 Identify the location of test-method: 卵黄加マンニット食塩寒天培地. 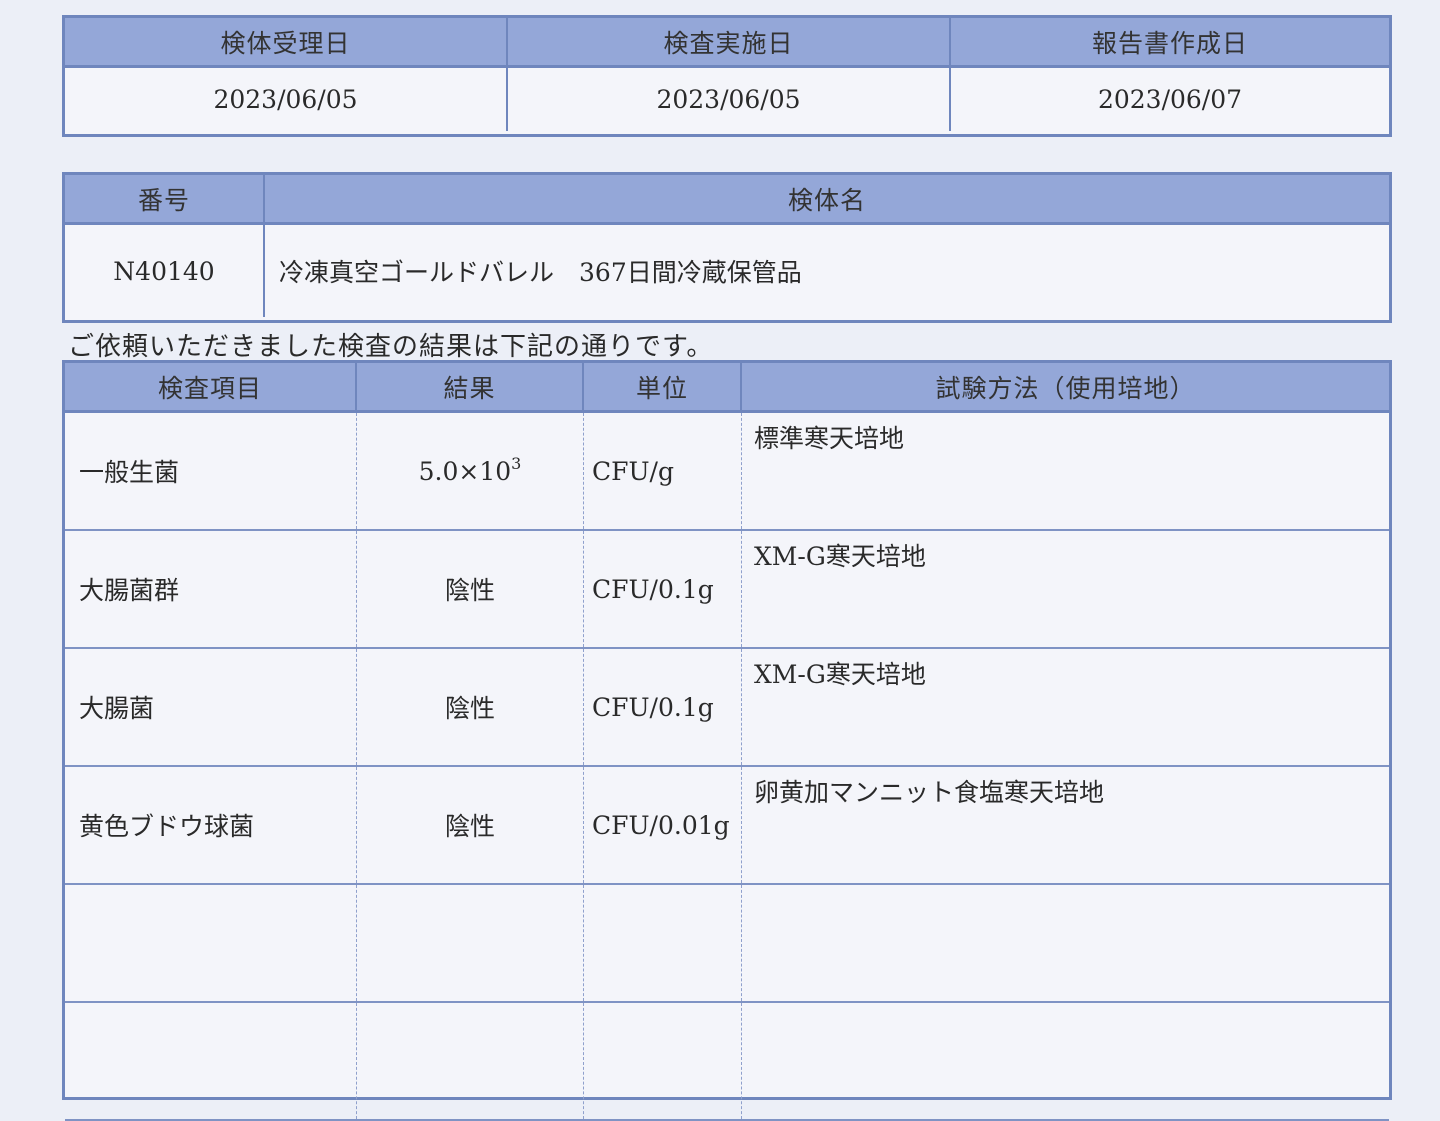
(929, 792).